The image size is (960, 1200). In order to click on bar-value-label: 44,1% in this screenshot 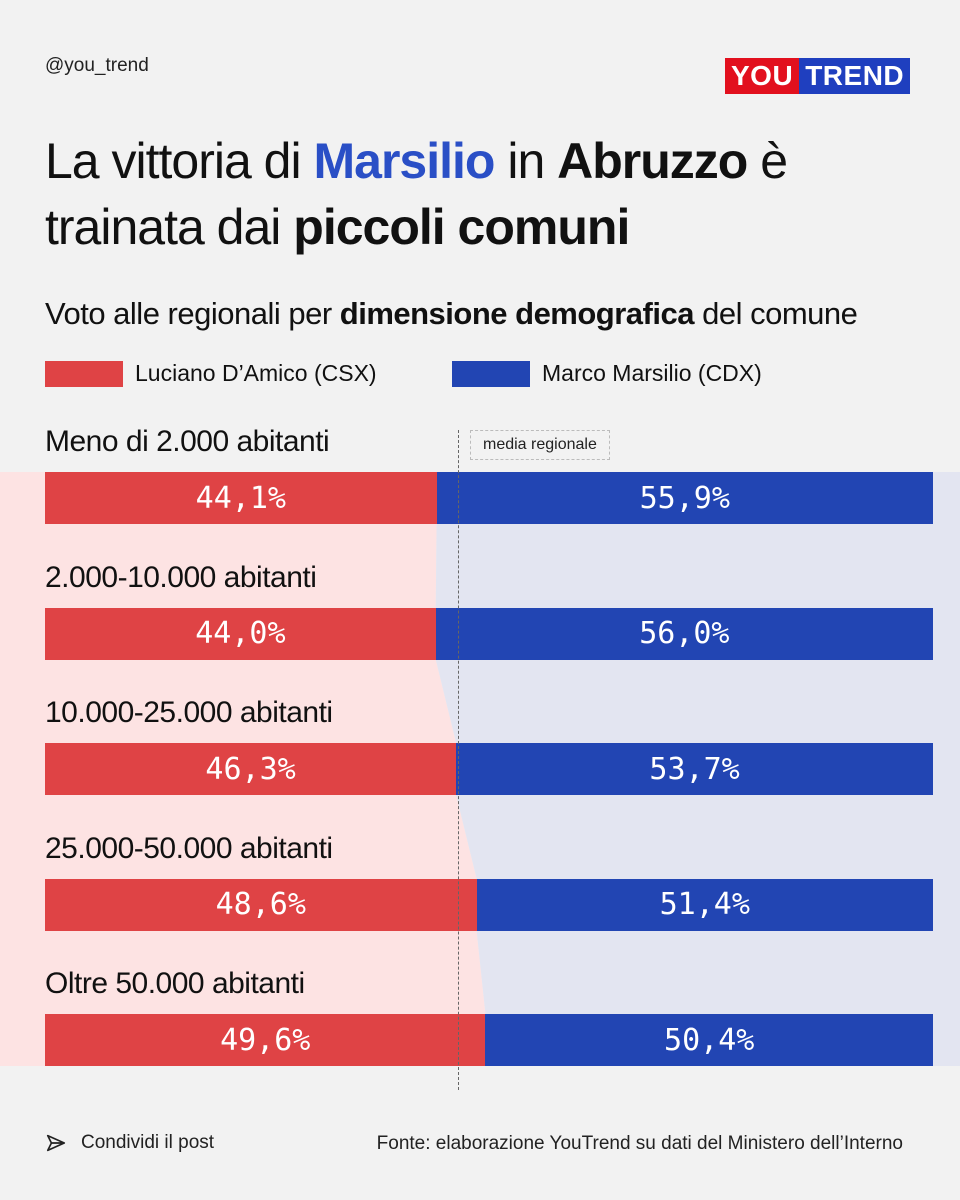, I will do `click(240, 498)`.